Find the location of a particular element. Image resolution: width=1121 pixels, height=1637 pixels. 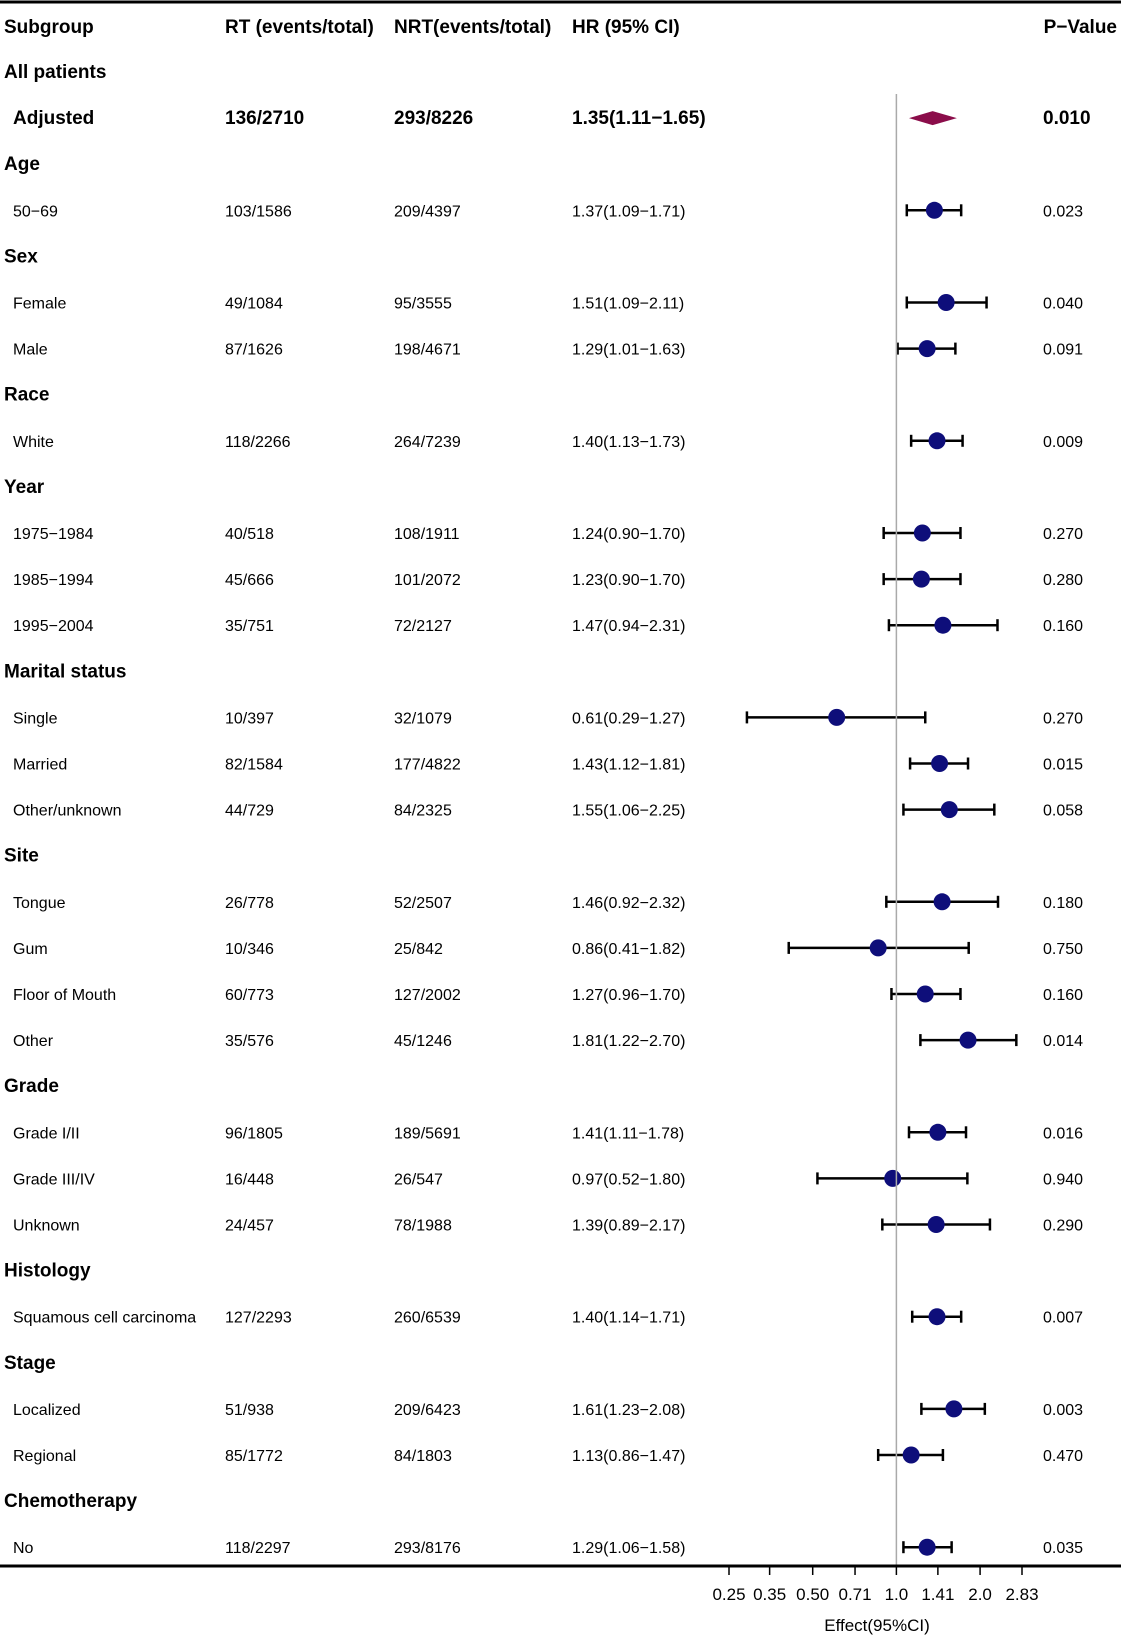

nrt-events: 177/4822 is located at coordinates (427, 765).